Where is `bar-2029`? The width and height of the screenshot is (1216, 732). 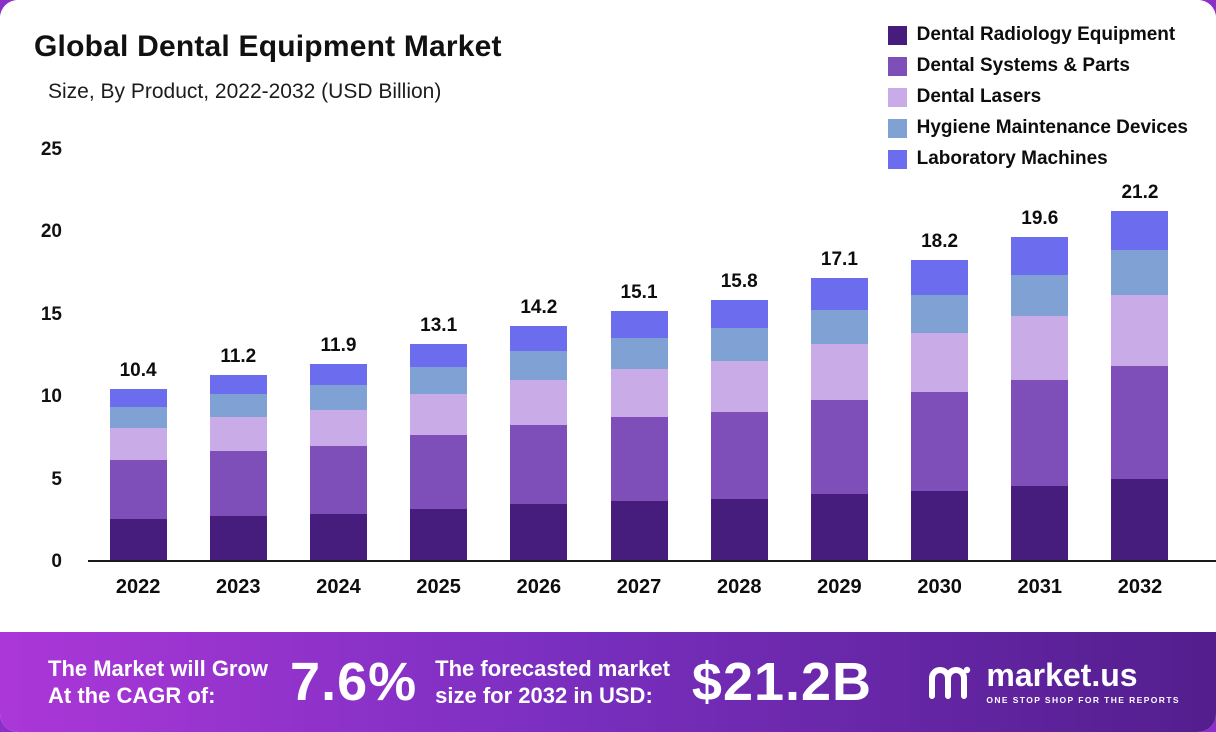
bar-2029 is located at coordinates (839, 419).